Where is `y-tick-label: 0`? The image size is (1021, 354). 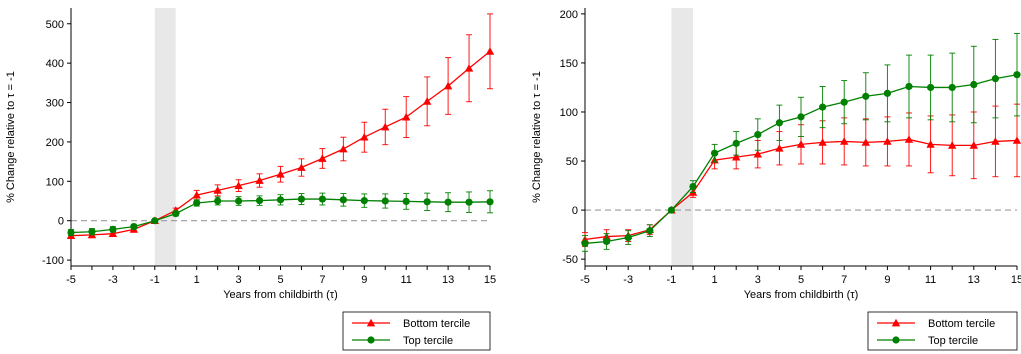
y-tick-label: 0 is located at coordinates (61, 222).